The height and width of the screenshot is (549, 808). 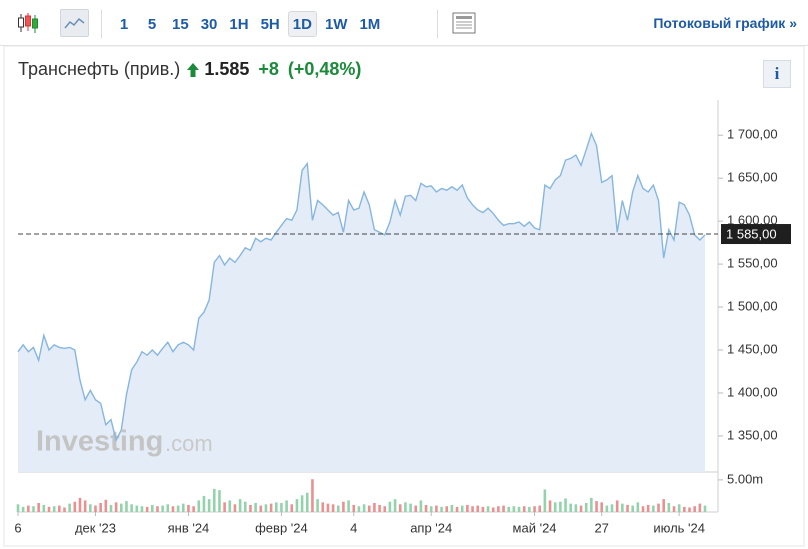 I want to click on watermark-brand: Investing, so click(x=99, y=442).